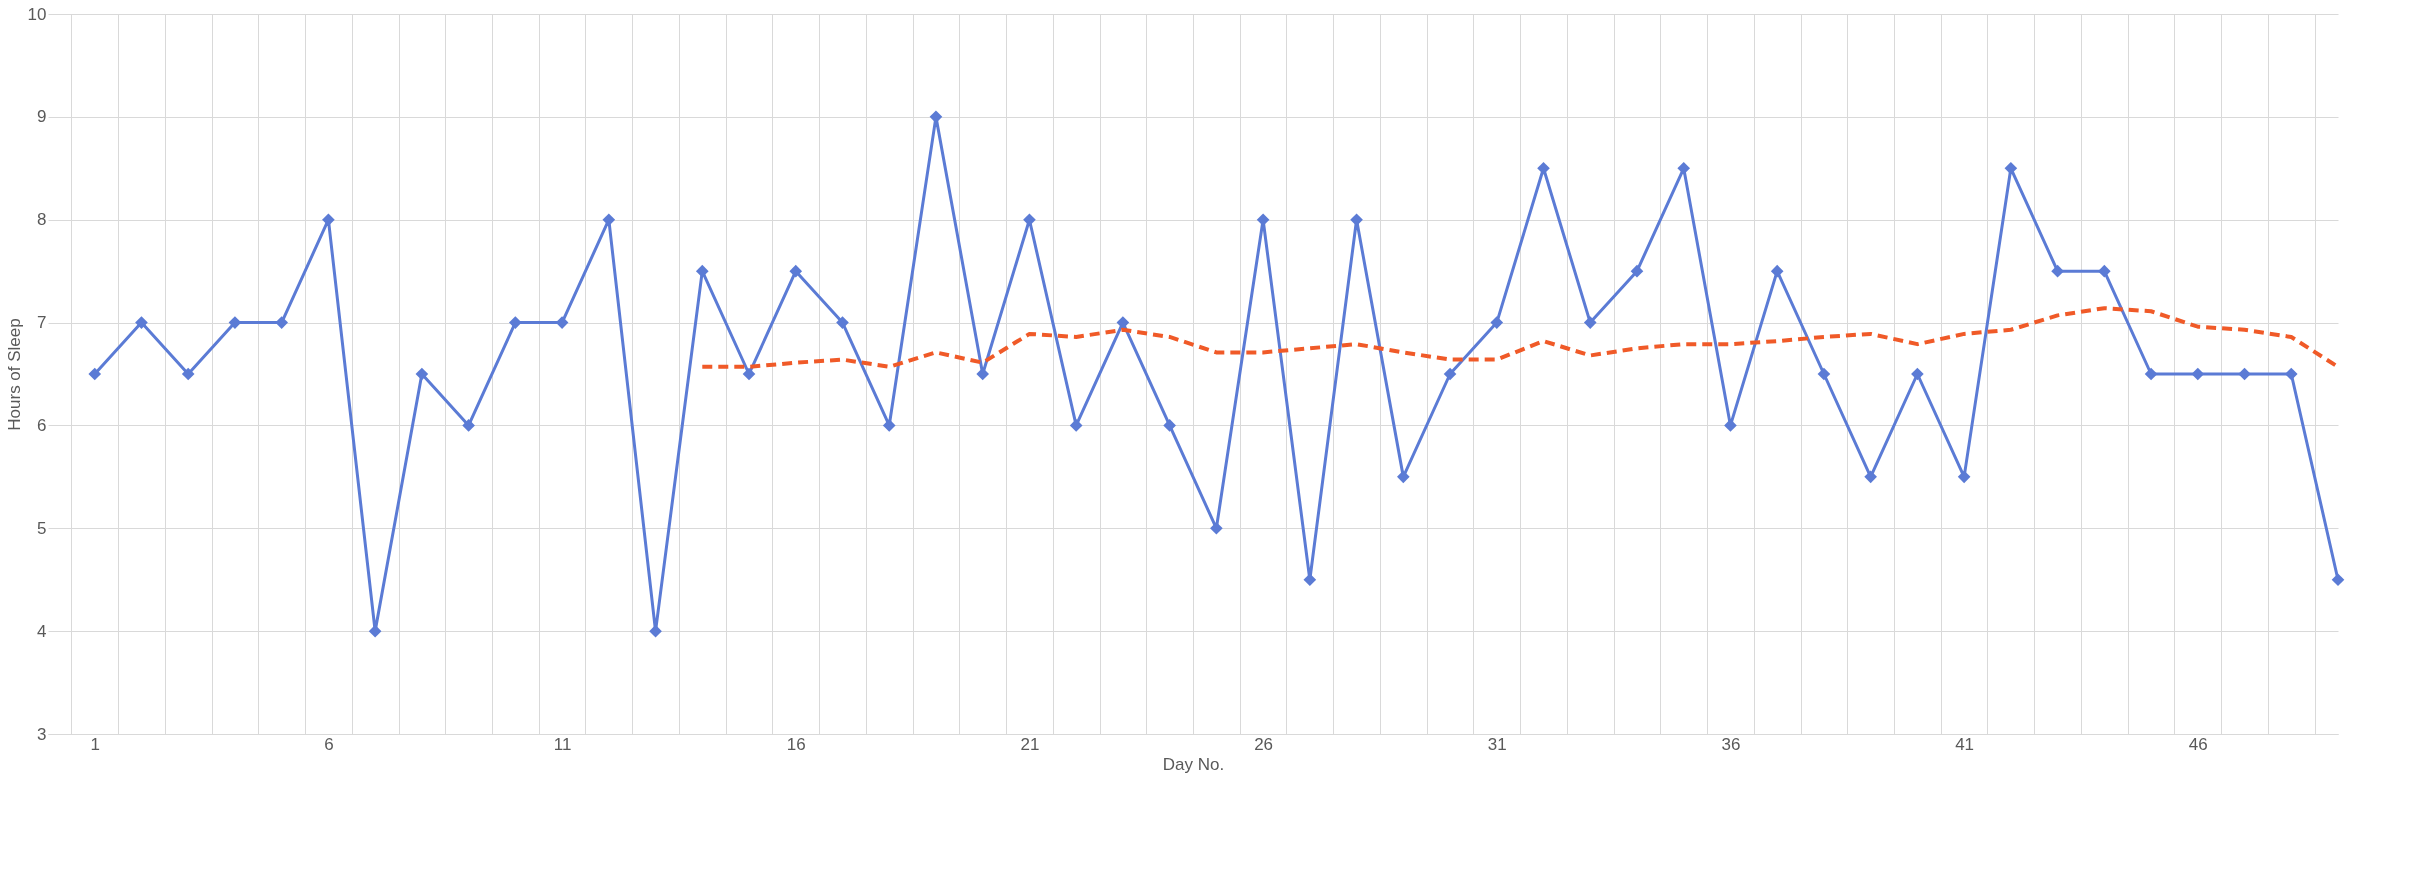 This screenshot has width=2415, height=877. Describe the element at coordinates (42, 631) in the screenshot. I see `y-tick-label: 4` at that location.